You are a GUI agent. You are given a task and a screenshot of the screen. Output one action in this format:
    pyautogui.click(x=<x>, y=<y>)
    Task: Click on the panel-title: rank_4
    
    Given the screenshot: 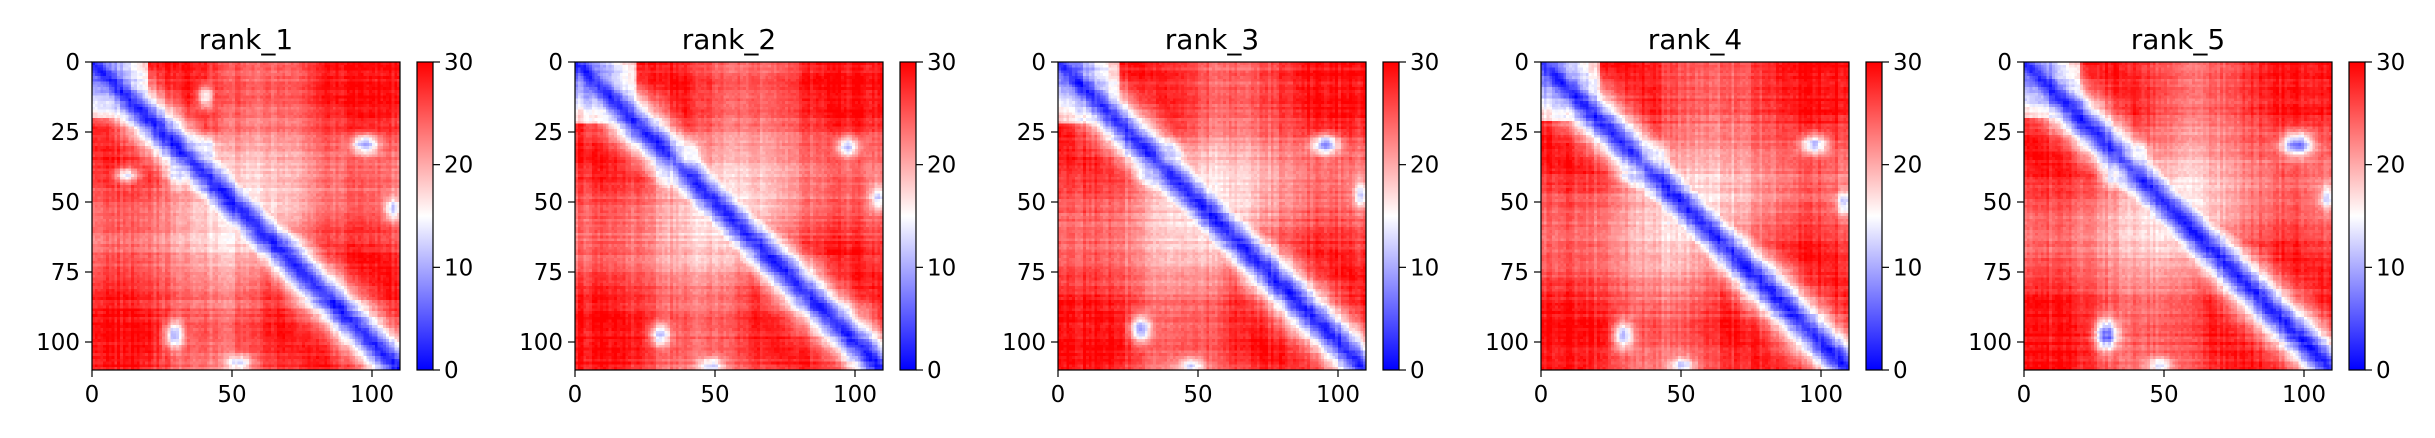 What is the action you would take?
    pyautogui.click(x=1695, y=39)
    